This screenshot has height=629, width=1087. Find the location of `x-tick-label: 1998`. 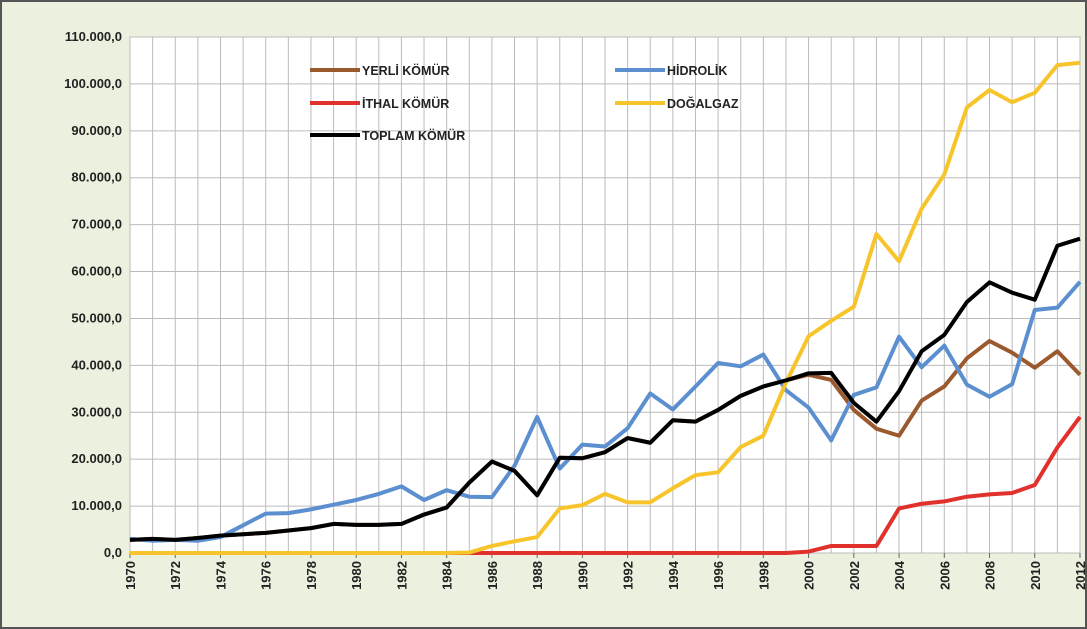

x-tick-label: 1998 is located at coordinates (763, 575).